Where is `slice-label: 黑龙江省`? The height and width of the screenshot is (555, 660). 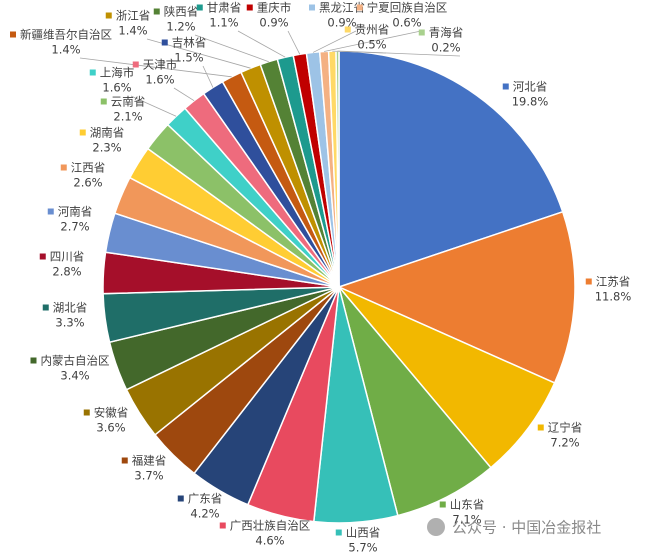
slice-label: 黑龙江省 is located at coordinates (342, 8).